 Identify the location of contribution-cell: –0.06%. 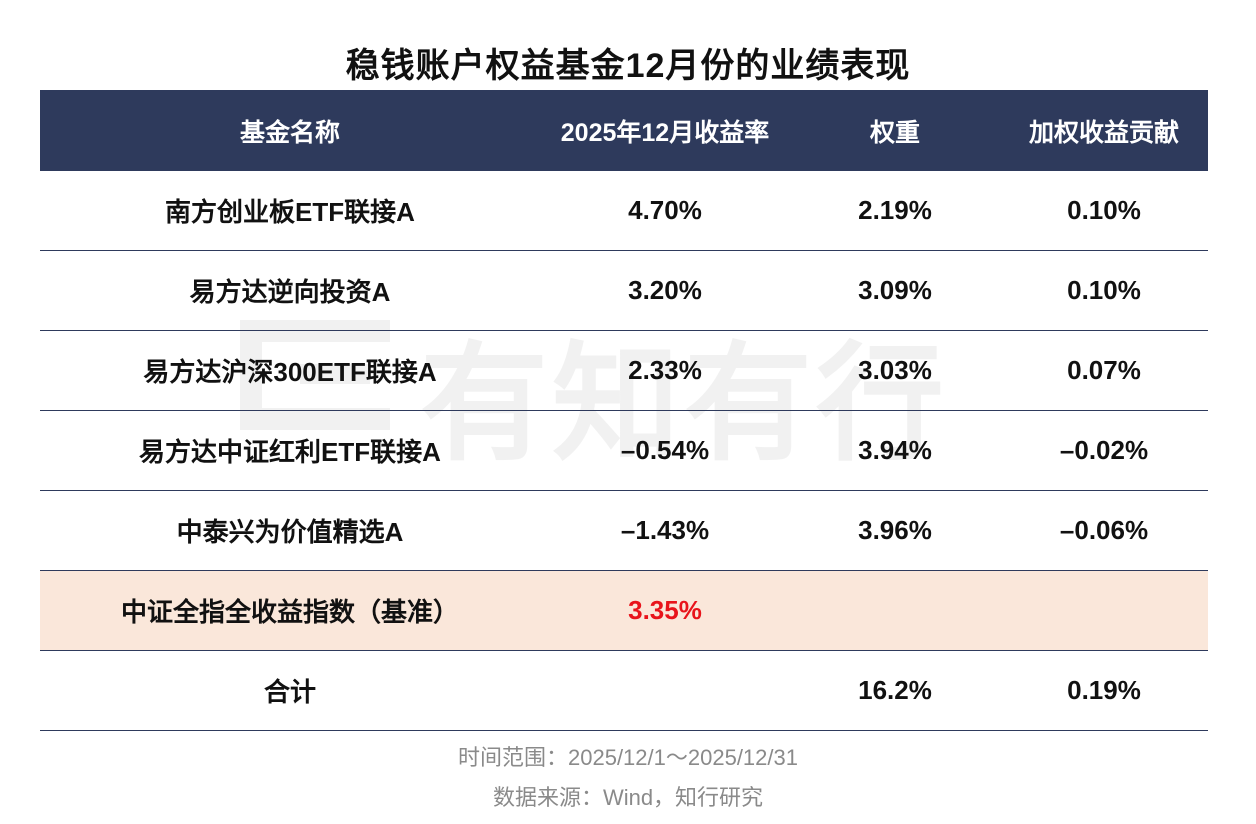
(1104, 530).